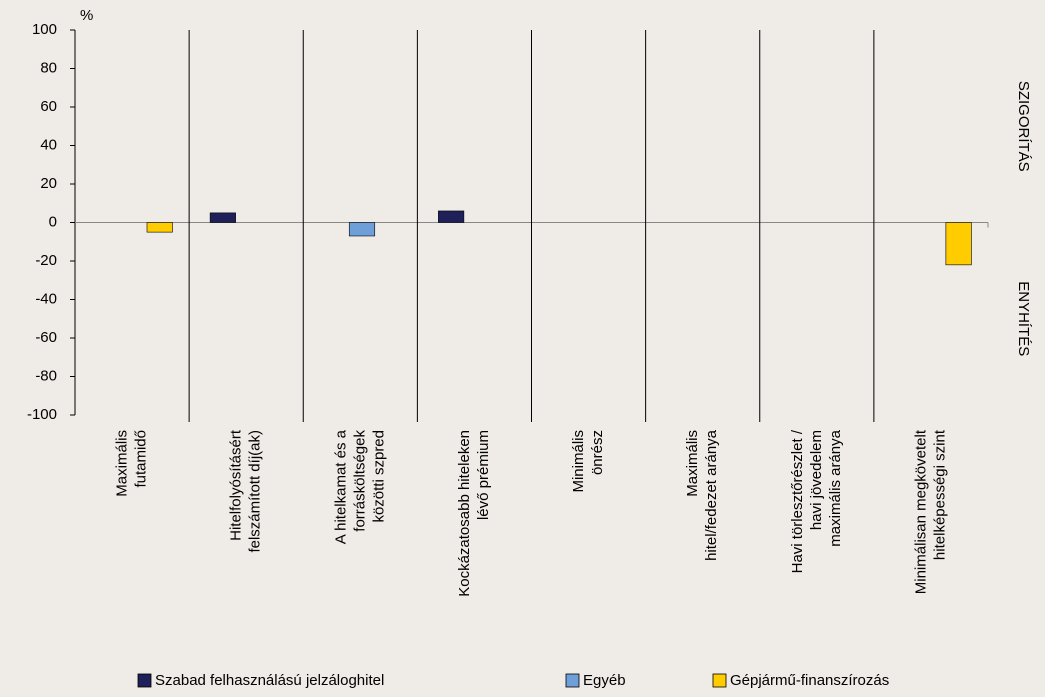 This screenshot has height=697, width=1045. I want to click on x-tick-label: forrásköltségek, so click(359, 481).